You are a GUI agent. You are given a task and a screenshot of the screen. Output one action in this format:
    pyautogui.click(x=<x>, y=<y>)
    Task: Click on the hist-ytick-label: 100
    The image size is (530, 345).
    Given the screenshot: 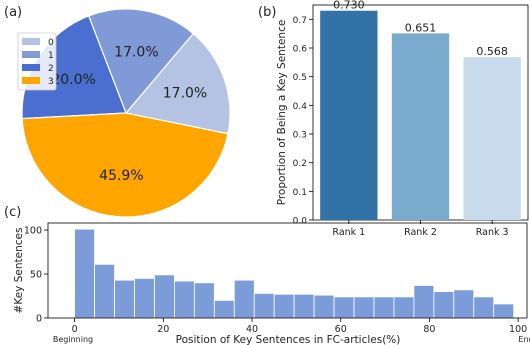 What is the action you would take?
    pyautogui.click(x=33, y=231)
    